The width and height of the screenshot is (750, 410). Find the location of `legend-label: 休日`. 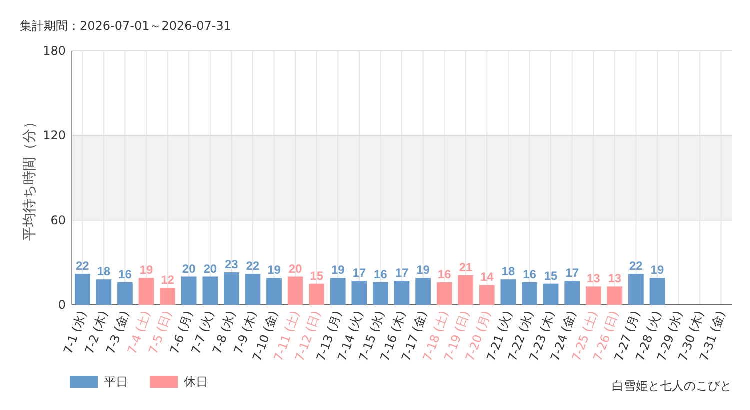

legend-label: 休日 is located at coordinates (196, 382).